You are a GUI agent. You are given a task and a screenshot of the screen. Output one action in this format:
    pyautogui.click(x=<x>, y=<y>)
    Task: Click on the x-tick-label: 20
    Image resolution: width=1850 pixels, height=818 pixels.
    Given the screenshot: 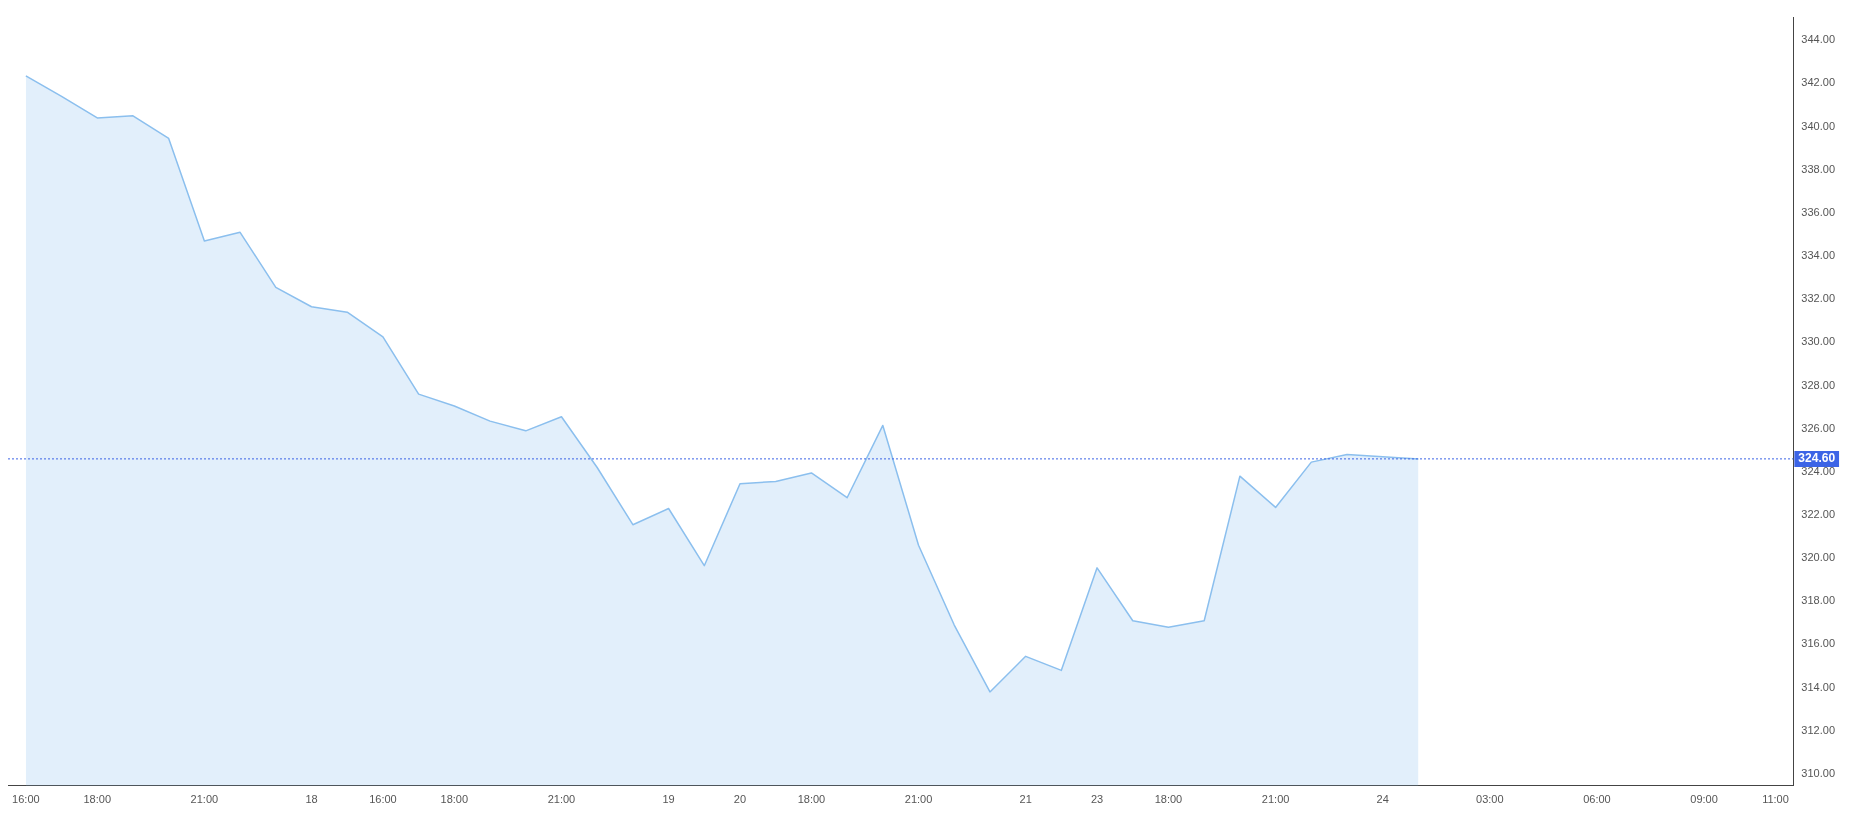 What is the action you would take?
    pyautogui.click(x=740, y=799)
    